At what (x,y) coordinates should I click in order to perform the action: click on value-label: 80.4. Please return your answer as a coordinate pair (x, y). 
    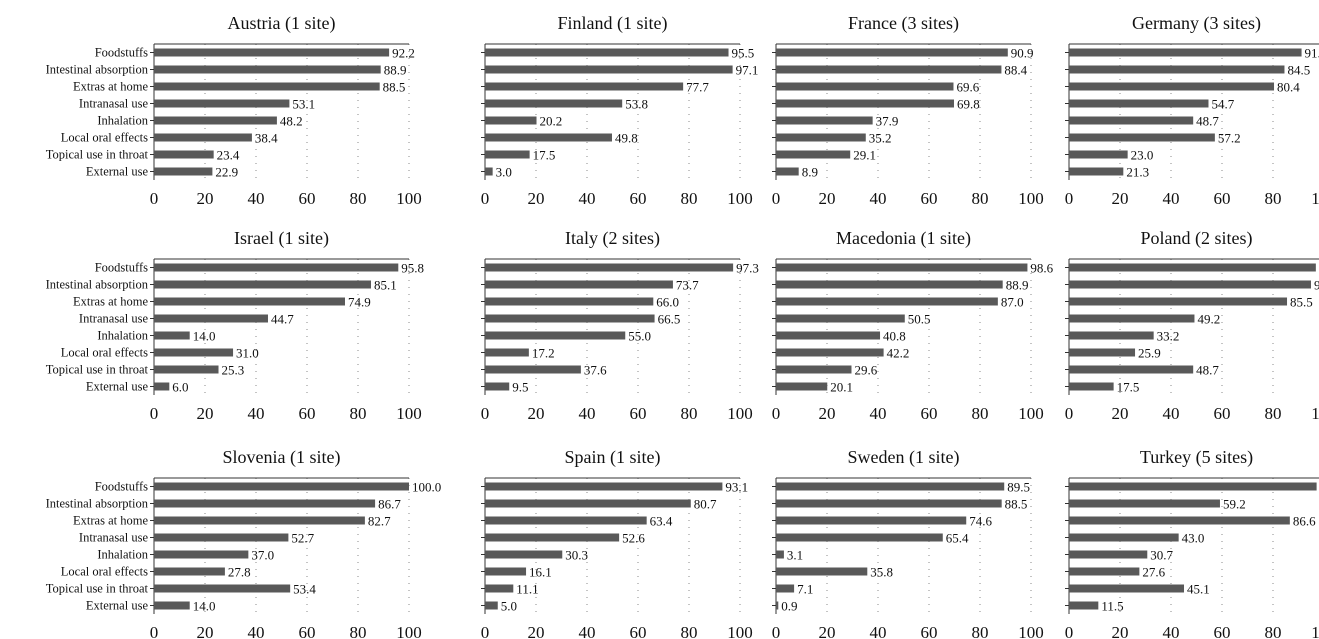
    Looking at the image, I should click on (1288, 87).